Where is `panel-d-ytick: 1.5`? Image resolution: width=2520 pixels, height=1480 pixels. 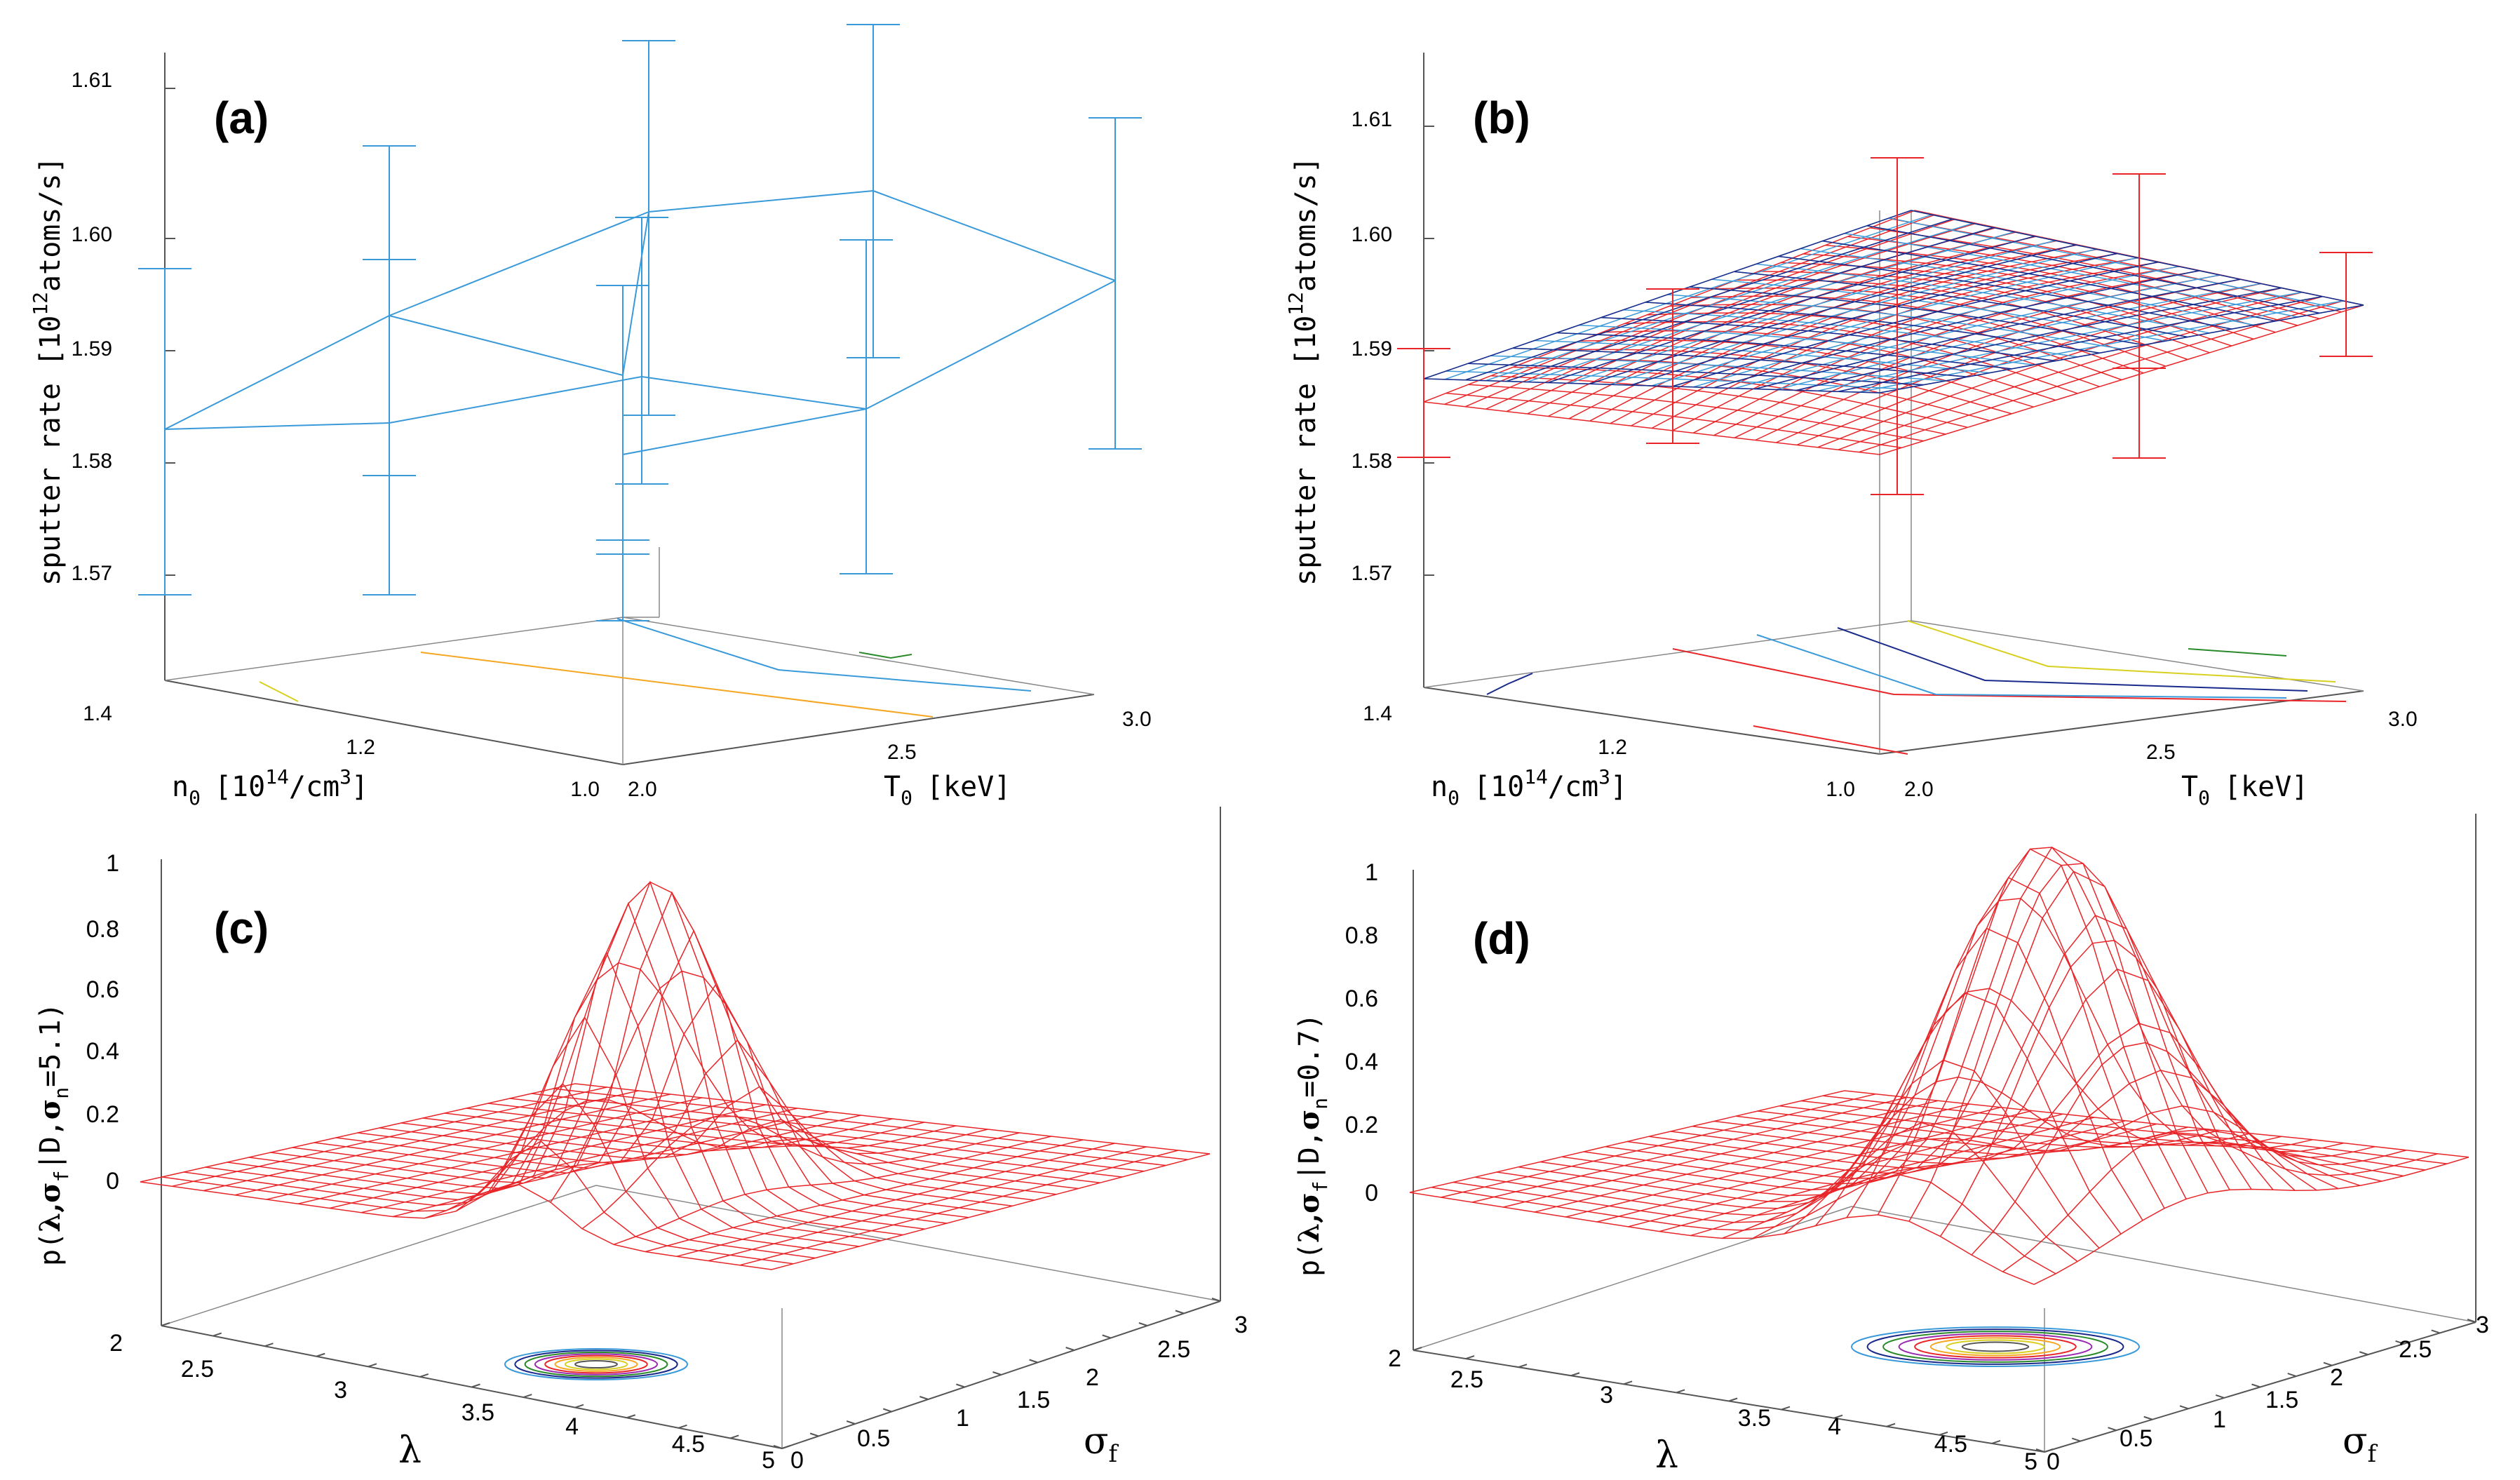 panel-d-ytick: 1.5 is located at coordinates (2281, 1400).